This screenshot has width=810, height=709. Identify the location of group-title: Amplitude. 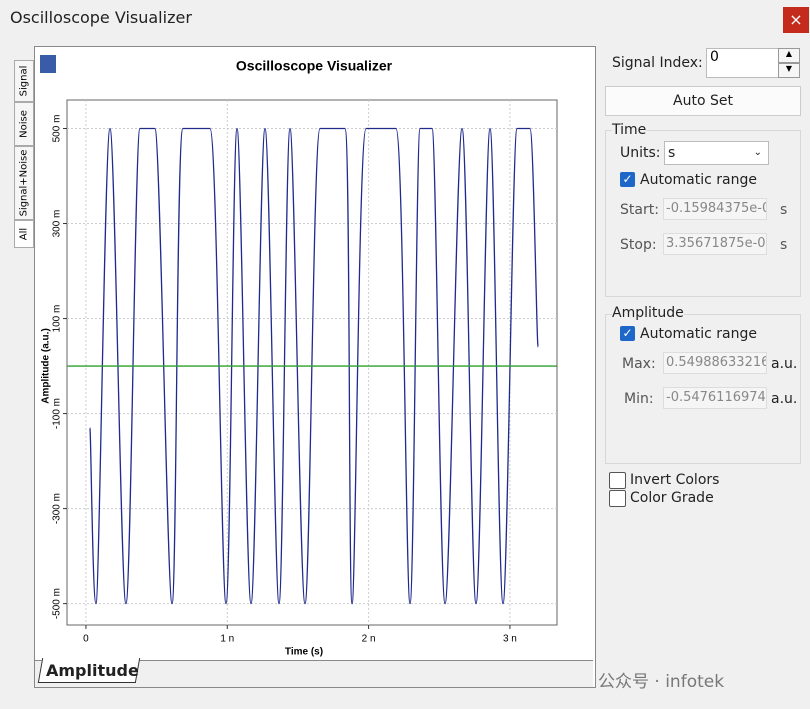
(648, 313).